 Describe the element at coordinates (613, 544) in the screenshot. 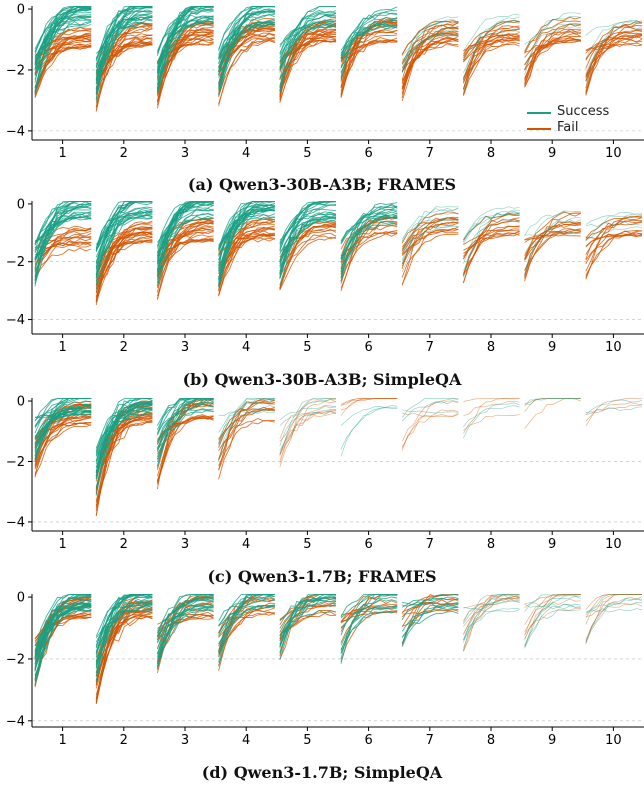

I see `x-tick-label: 10` at that location.